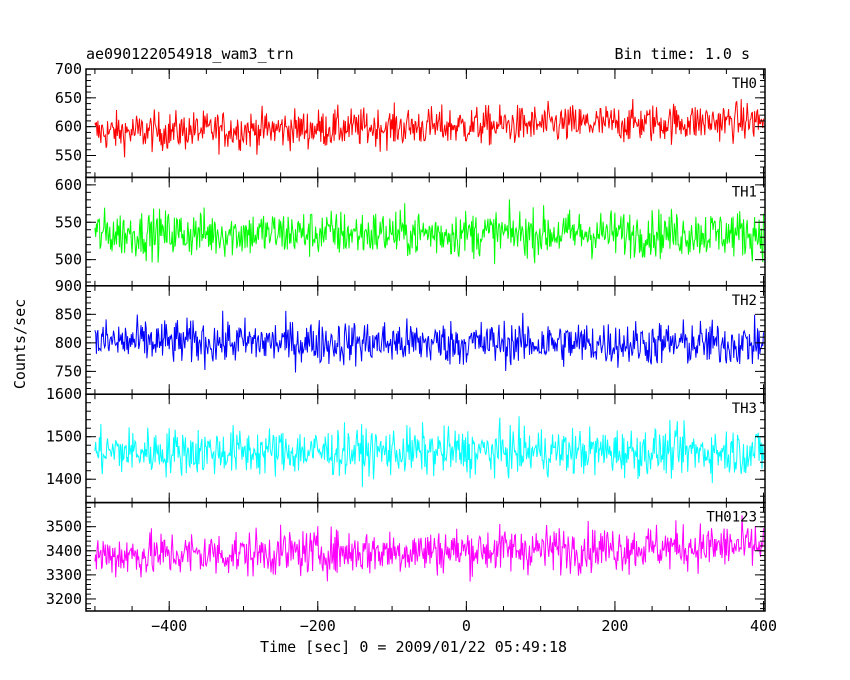 This screenshot has width=850, height=680. Describe the element at coordinates (64, 527) in the screenshot. I see `y-tick-label: 3500` at that location.